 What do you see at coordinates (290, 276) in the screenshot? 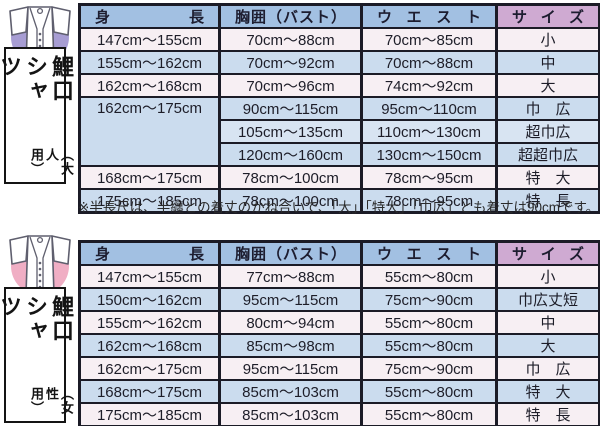
I see `cell-chest: 77cm〜88cm` at bounding box center [290, 276].